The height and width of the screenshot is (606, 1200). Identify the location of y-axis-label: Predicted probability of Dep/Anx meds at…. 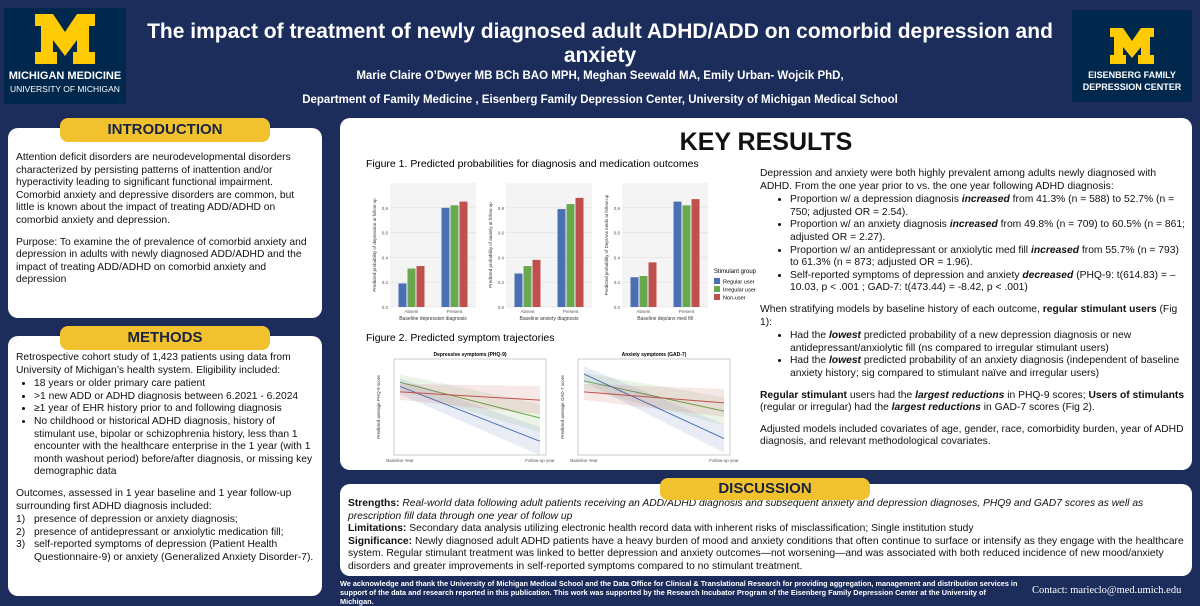
(606, 244).